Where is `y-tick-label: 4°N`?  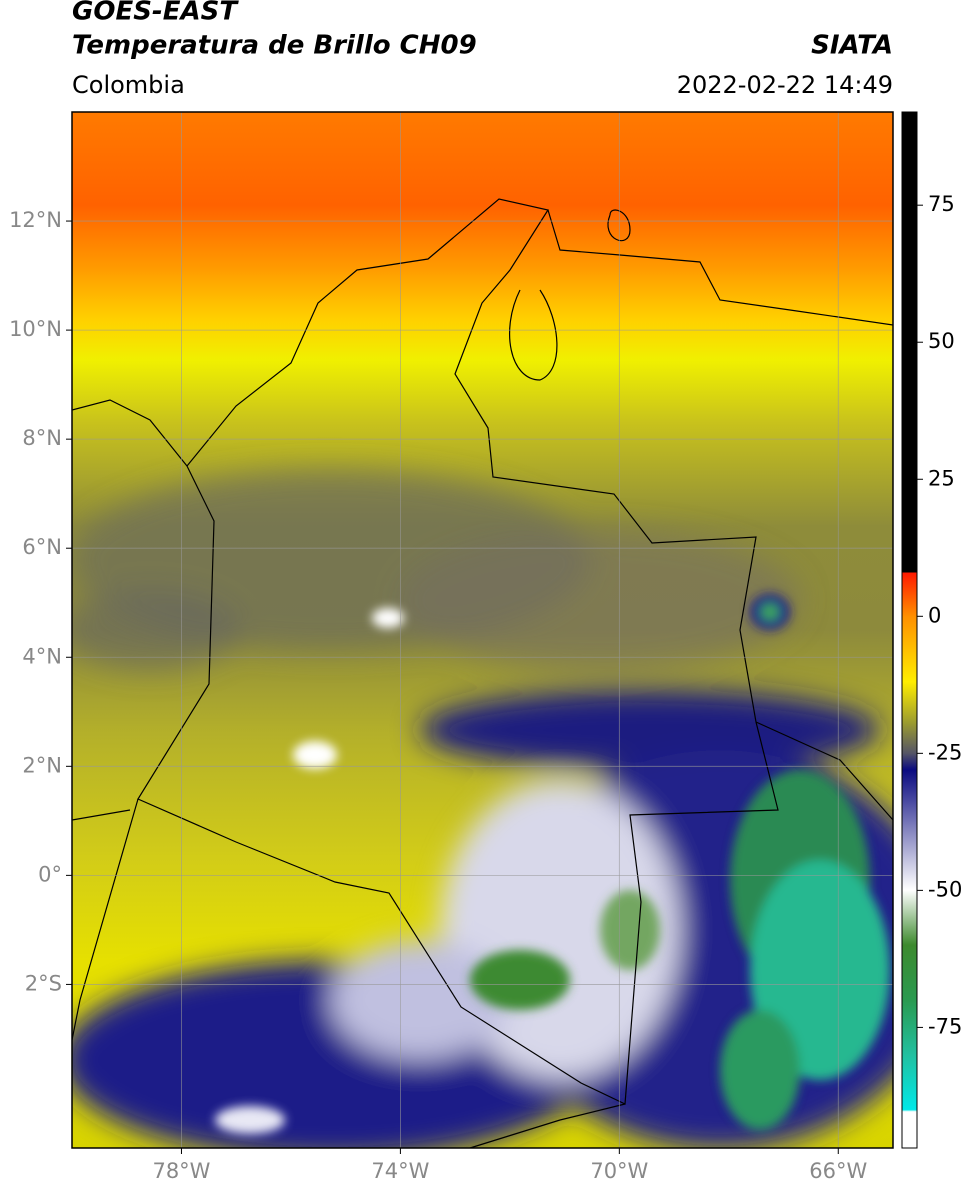 y-tick-label: 4°N is located at coordinates (42, 656).